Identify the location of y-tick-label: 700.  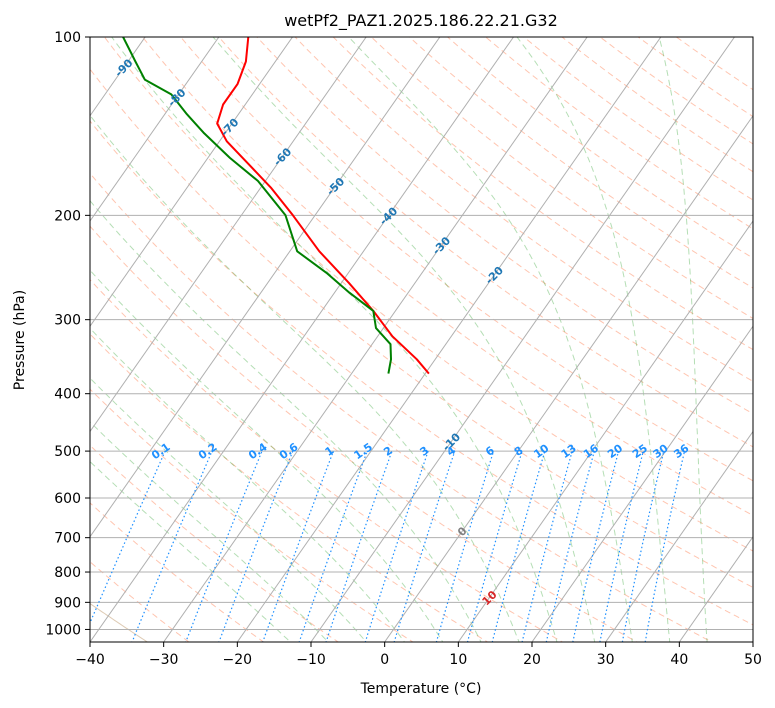
(67, 539).